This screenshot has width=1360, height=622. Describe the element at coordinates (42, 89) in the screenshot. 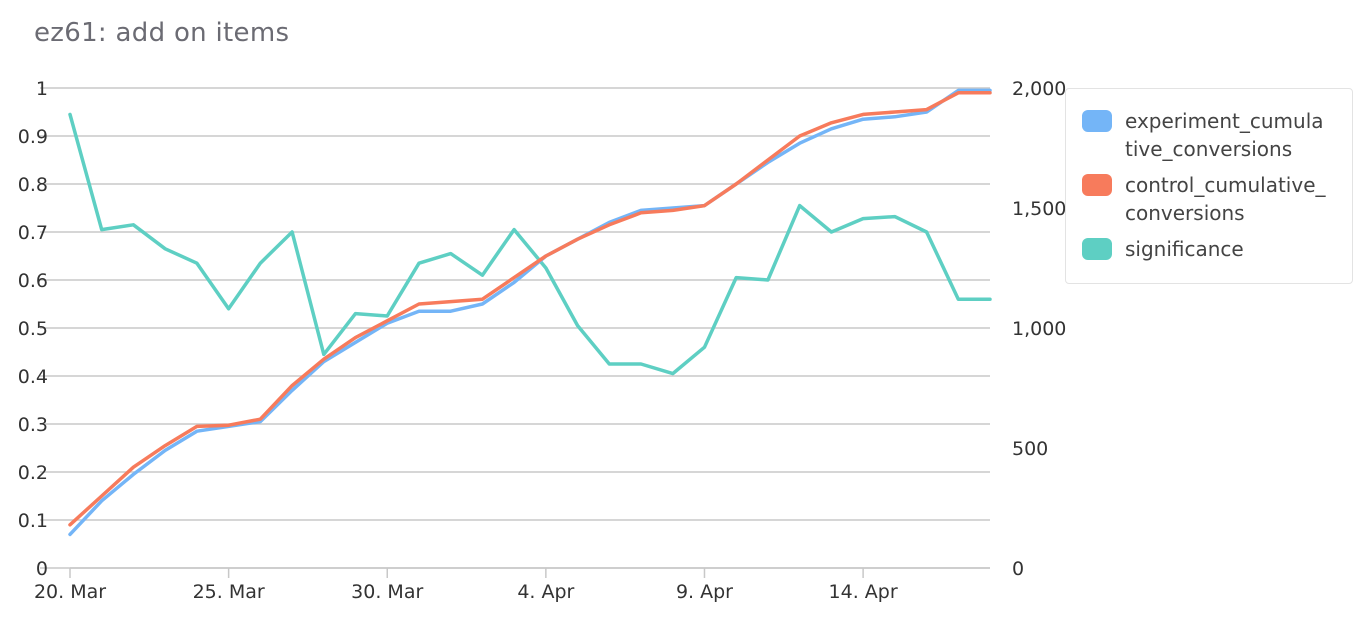

I see `left-tick-label: 1` at that location.